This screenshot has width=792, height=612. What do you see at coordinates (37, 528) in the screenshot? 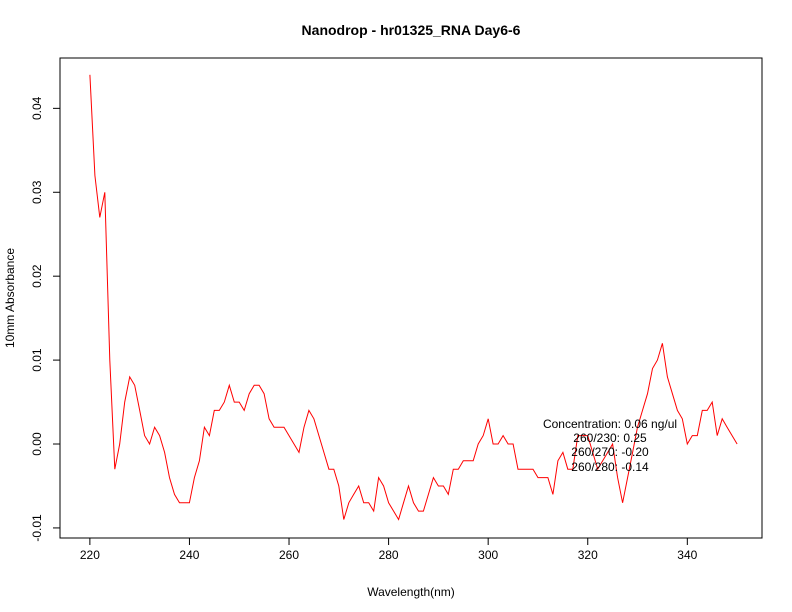
I see `y-tick-label: -0.01` at bounding box center [37, 528].